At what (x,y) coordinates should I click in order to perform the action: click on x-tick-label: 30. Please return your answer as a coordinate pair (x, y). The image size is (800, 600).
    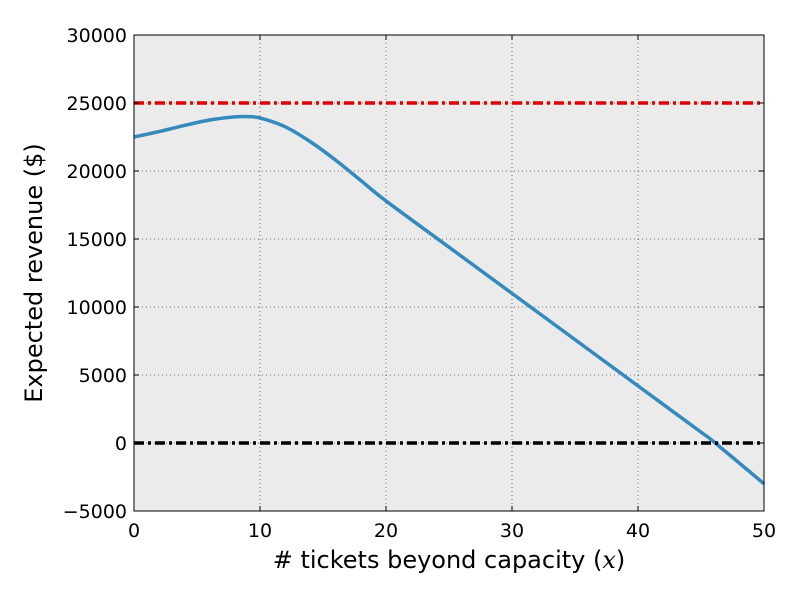
    Looking at the image, I should click on (512, 531).